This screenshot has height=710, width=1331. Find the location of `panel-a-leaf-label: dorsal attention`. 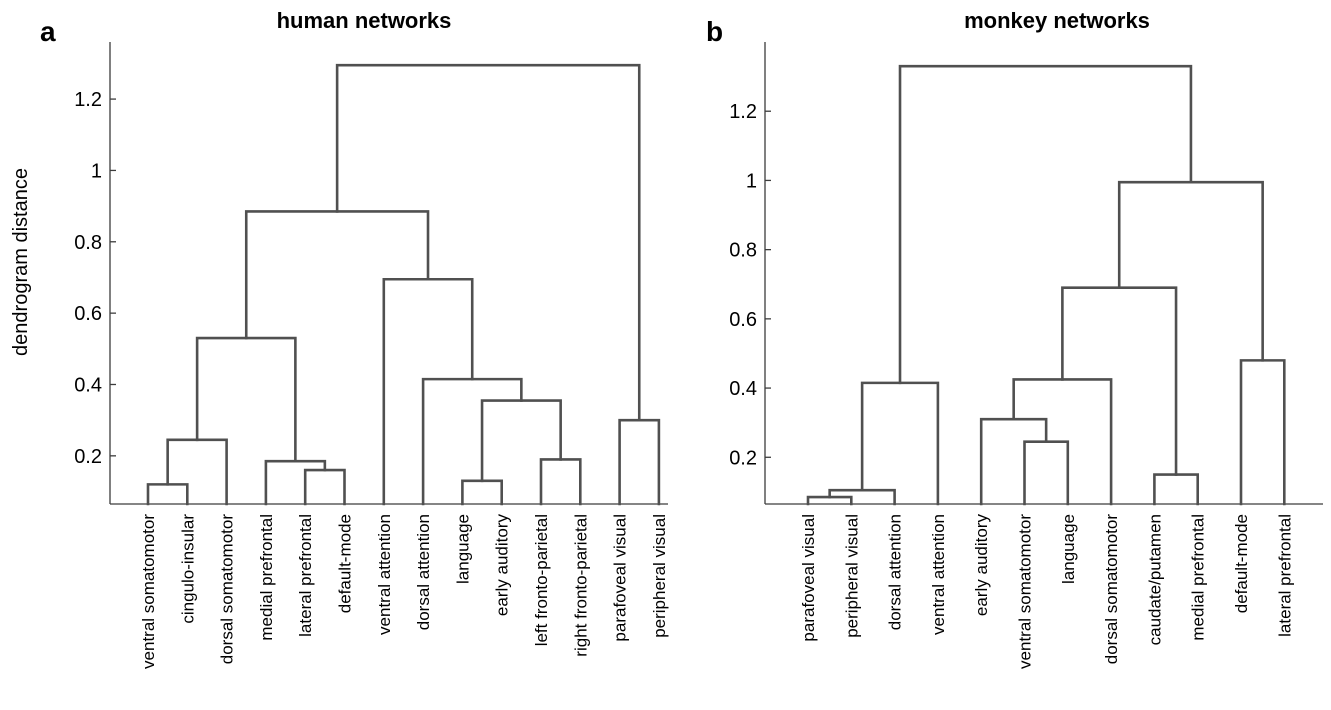

panel-a-leaf-label: dorsal attention is located at coordinates (423, 572).